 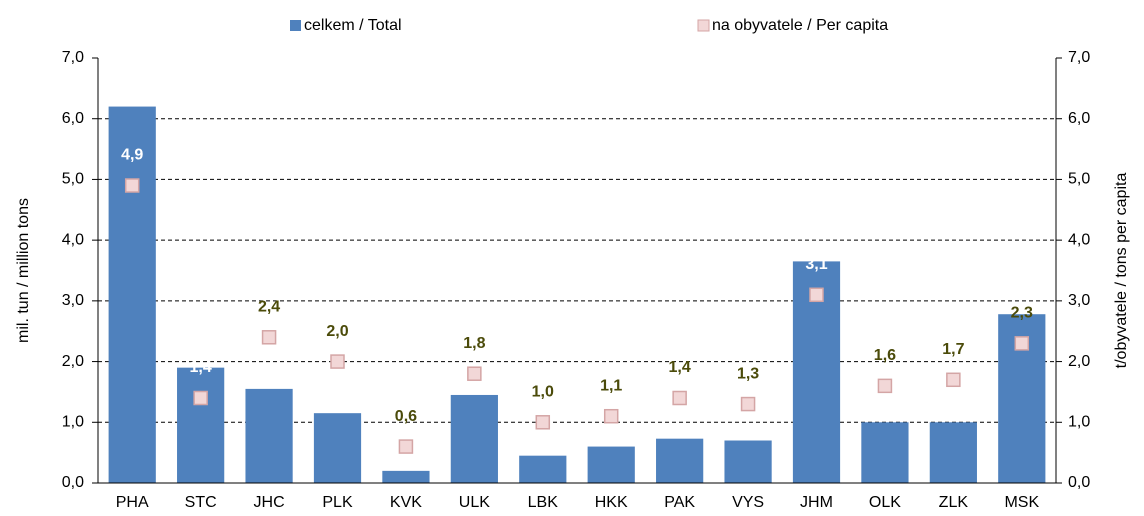 I want to click on x-tick-label: KVK, so click(x=406, y=502).